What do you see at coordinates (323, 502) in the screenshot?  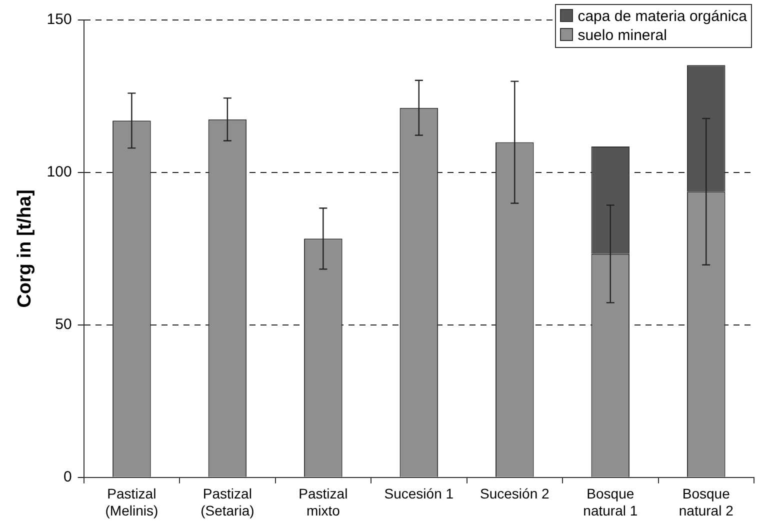 I see `x-tick-label: Pastizal mixto` at bounding box center [323, 502].